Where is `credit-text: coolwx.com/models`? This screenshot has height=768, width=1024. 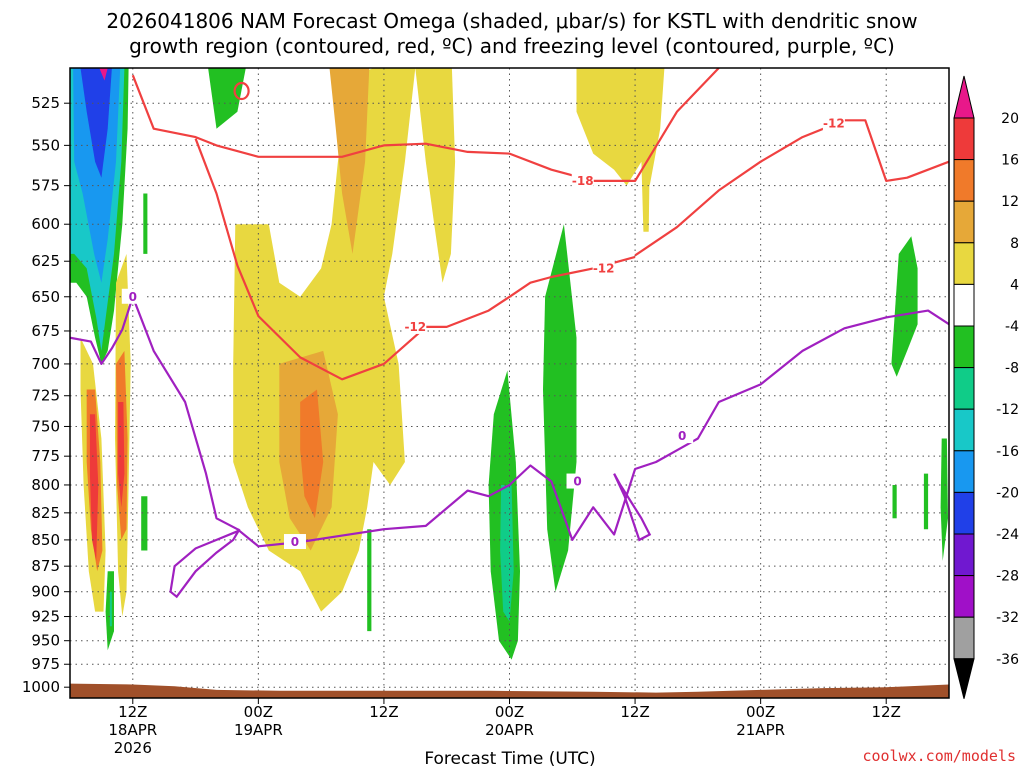
credit-text: coolwx.com/models is located at coordinates (939, 756).